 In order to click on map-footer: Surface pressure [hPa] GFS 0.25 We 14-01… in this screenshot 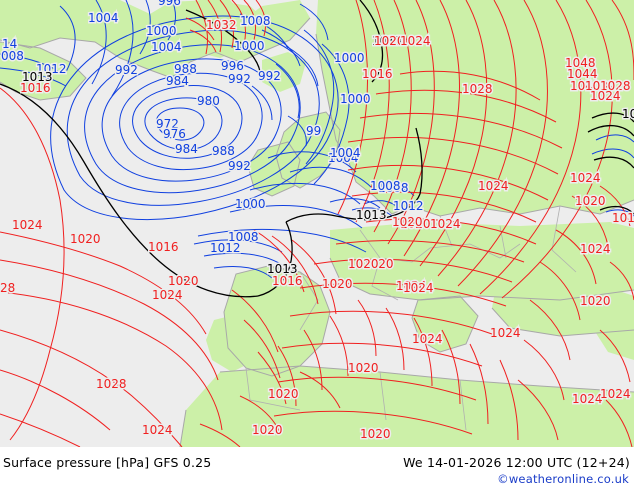, I will do `click(317, 468)`.